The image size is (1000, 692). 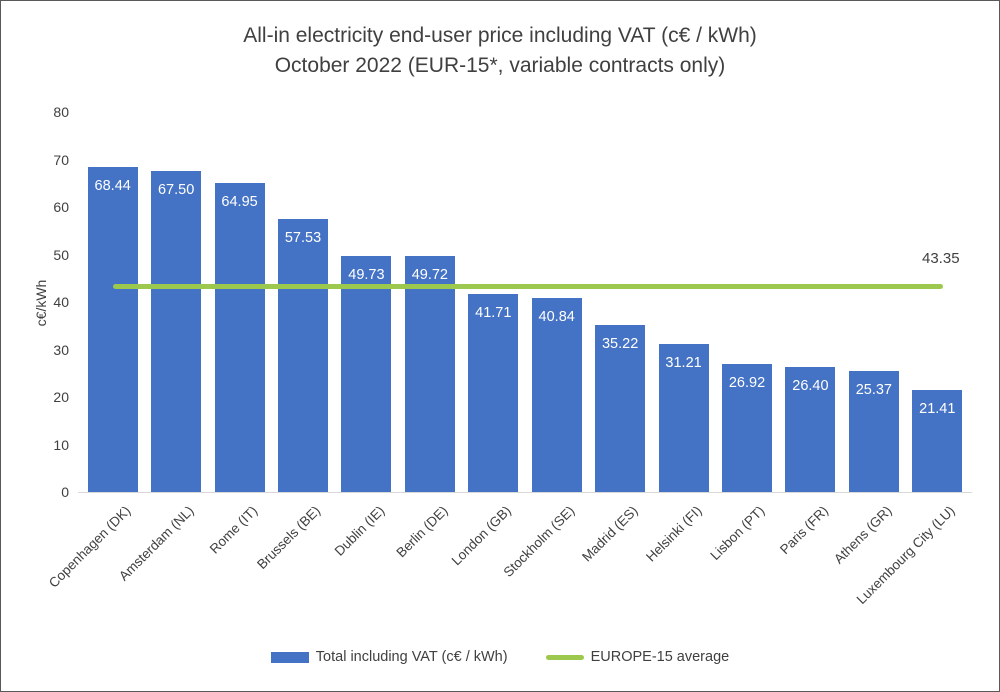 What do you see at coordinates (366, 274) in the screenshot?
I see `bar-value-label: 49.73` at bounding box center [366, 274].